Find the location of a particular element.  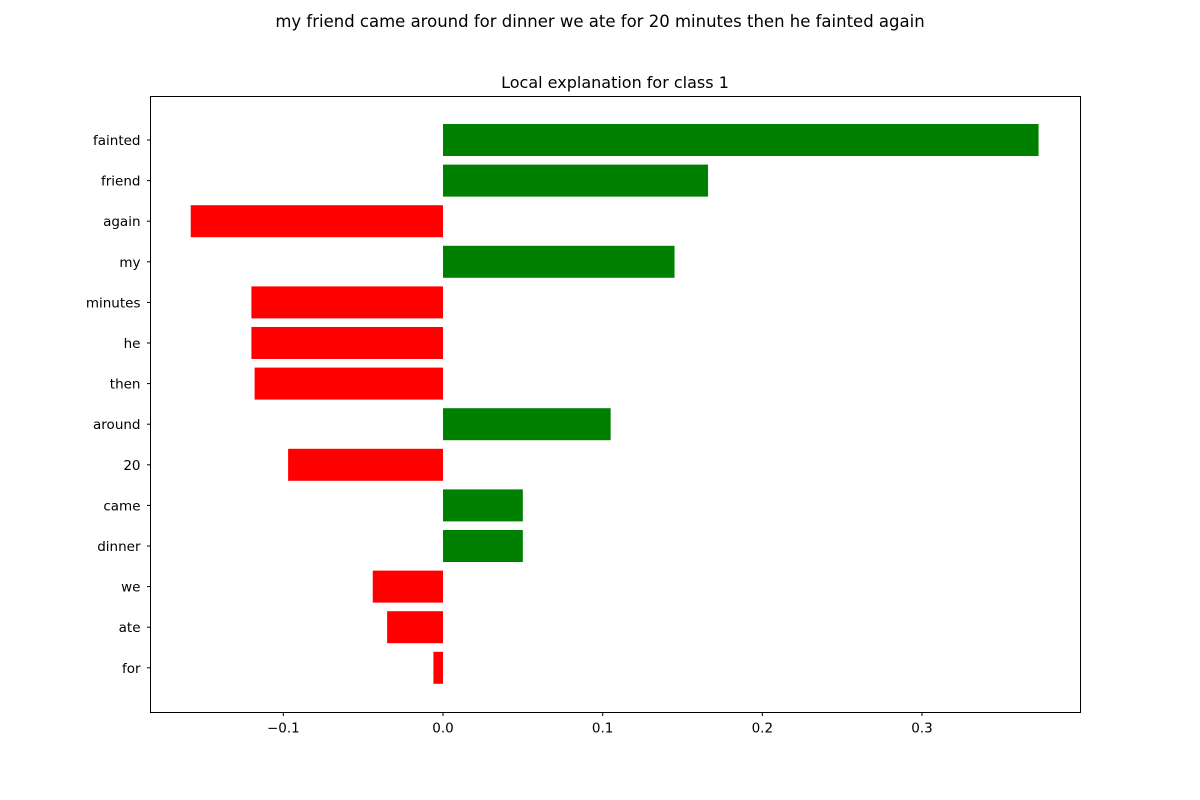

bar-around is located at coordinates (527, 424).